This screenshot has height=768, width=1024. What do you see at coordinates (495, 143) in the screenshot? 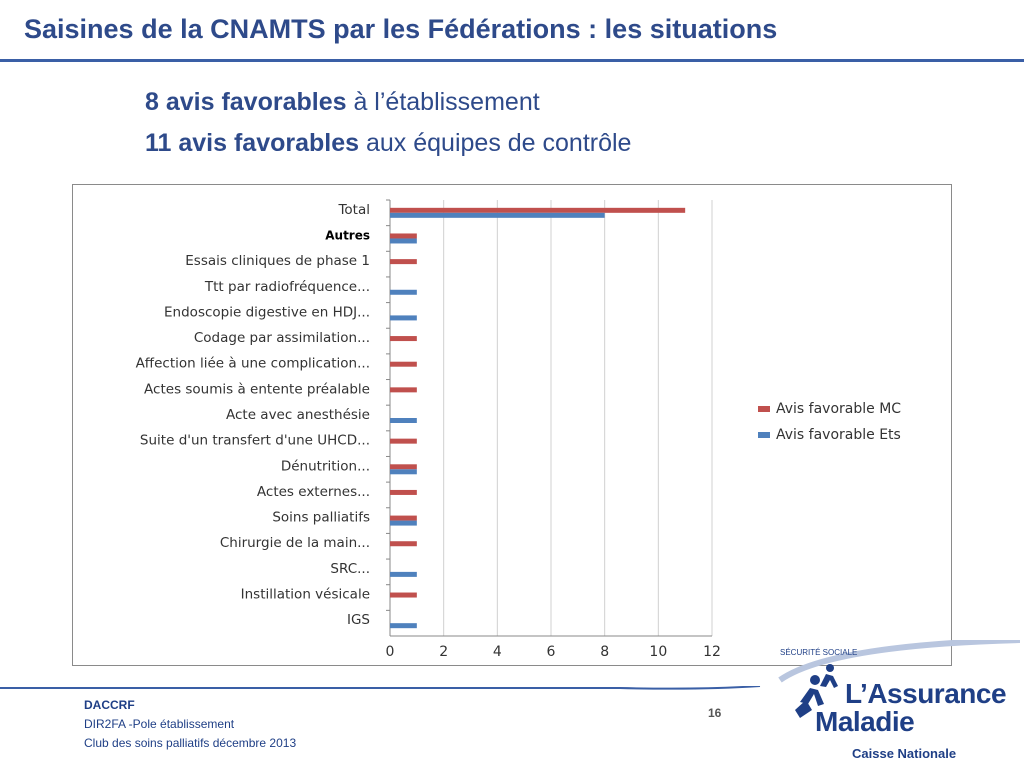
I see `summary-line-2-rest: aux équipes de contrôle` at bounding box center [495, 143].